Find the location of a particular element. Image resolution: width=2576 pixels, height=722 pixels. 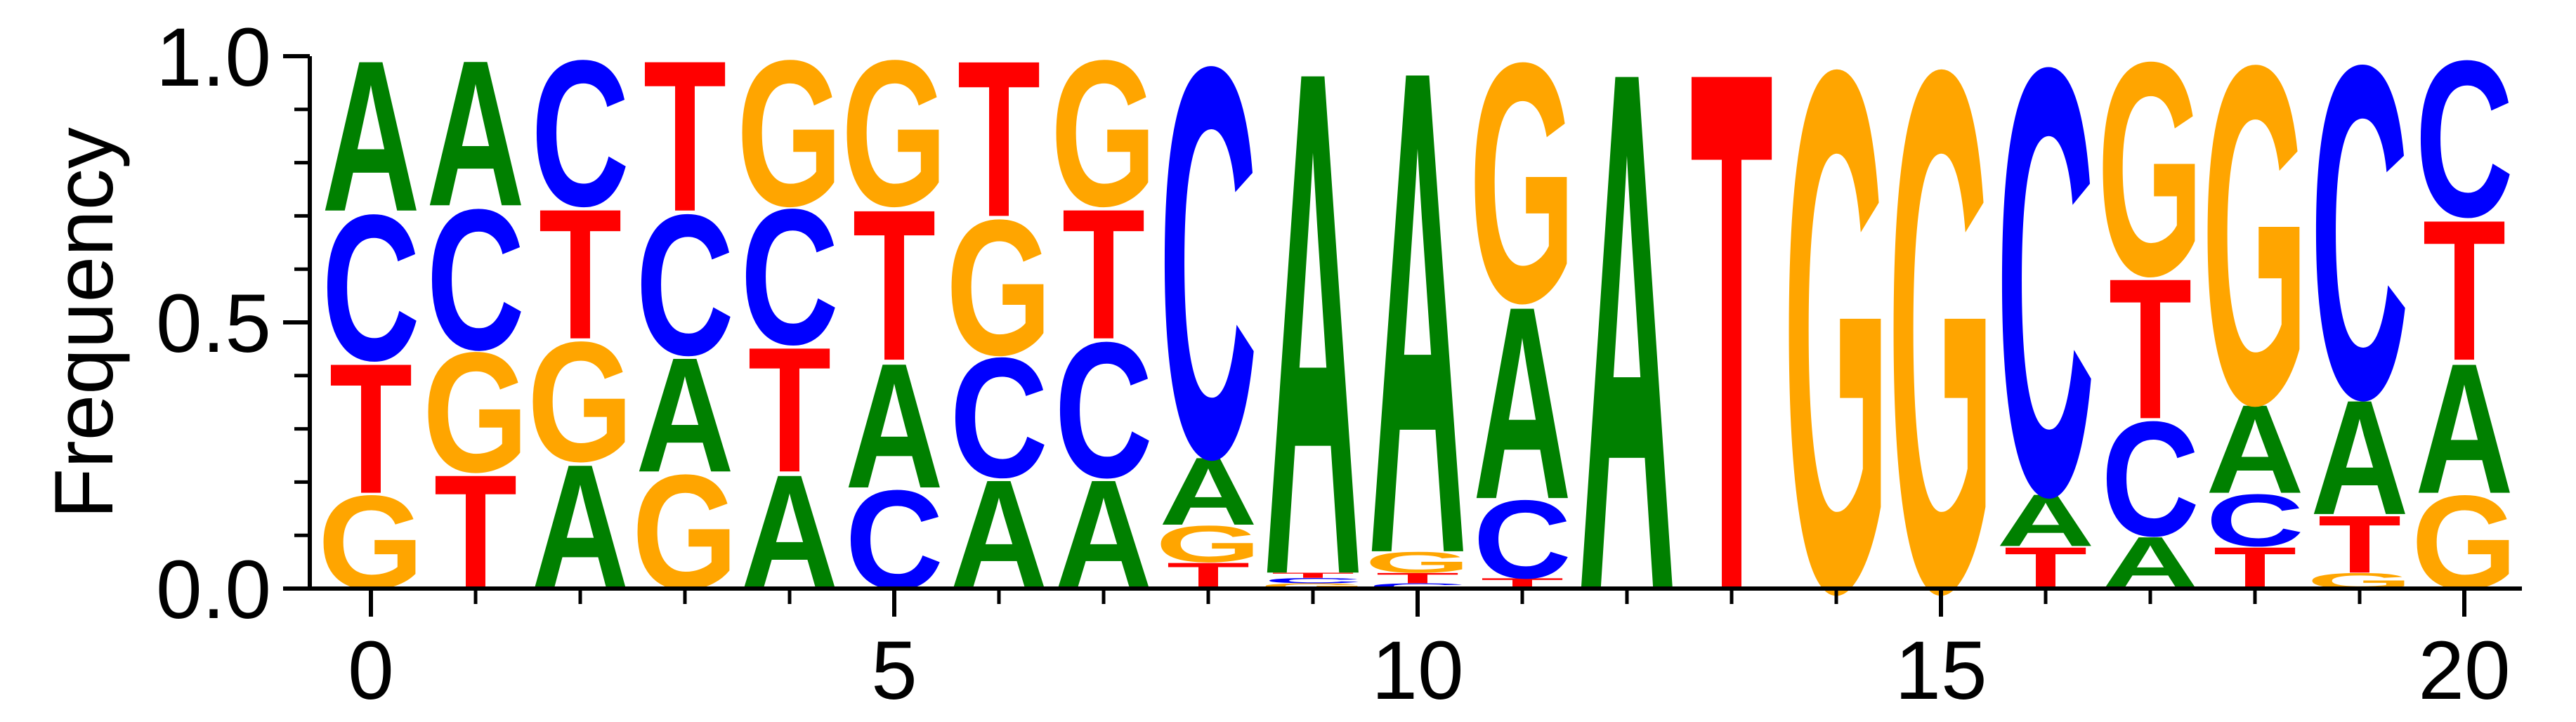

letter-T-pos-2: T is located at coordinates (580, 274).